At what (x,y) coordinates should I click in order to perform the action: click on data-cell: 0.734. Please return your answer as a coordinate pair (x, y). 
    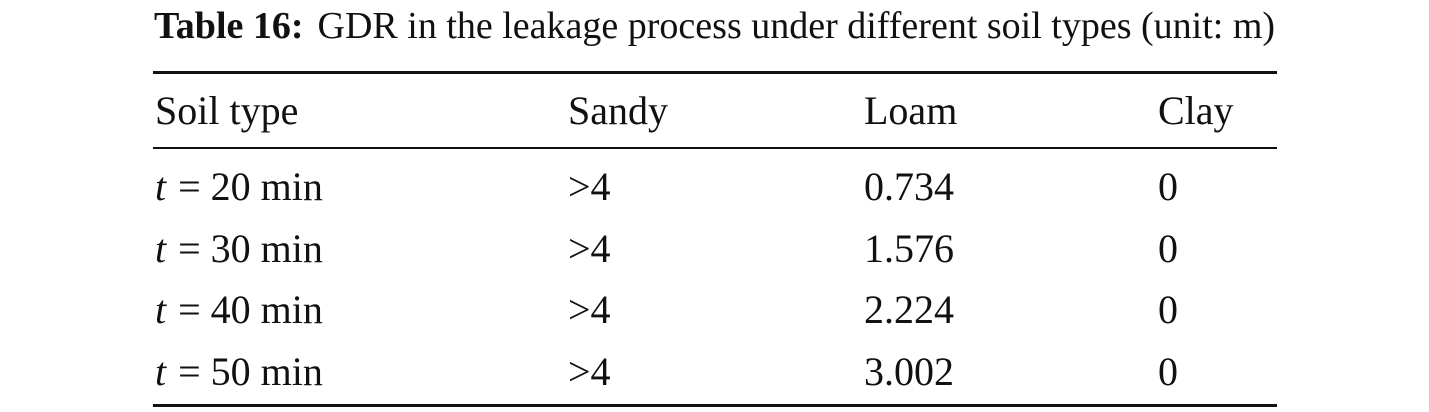
    Looking at the image, I should click on (909, 186).